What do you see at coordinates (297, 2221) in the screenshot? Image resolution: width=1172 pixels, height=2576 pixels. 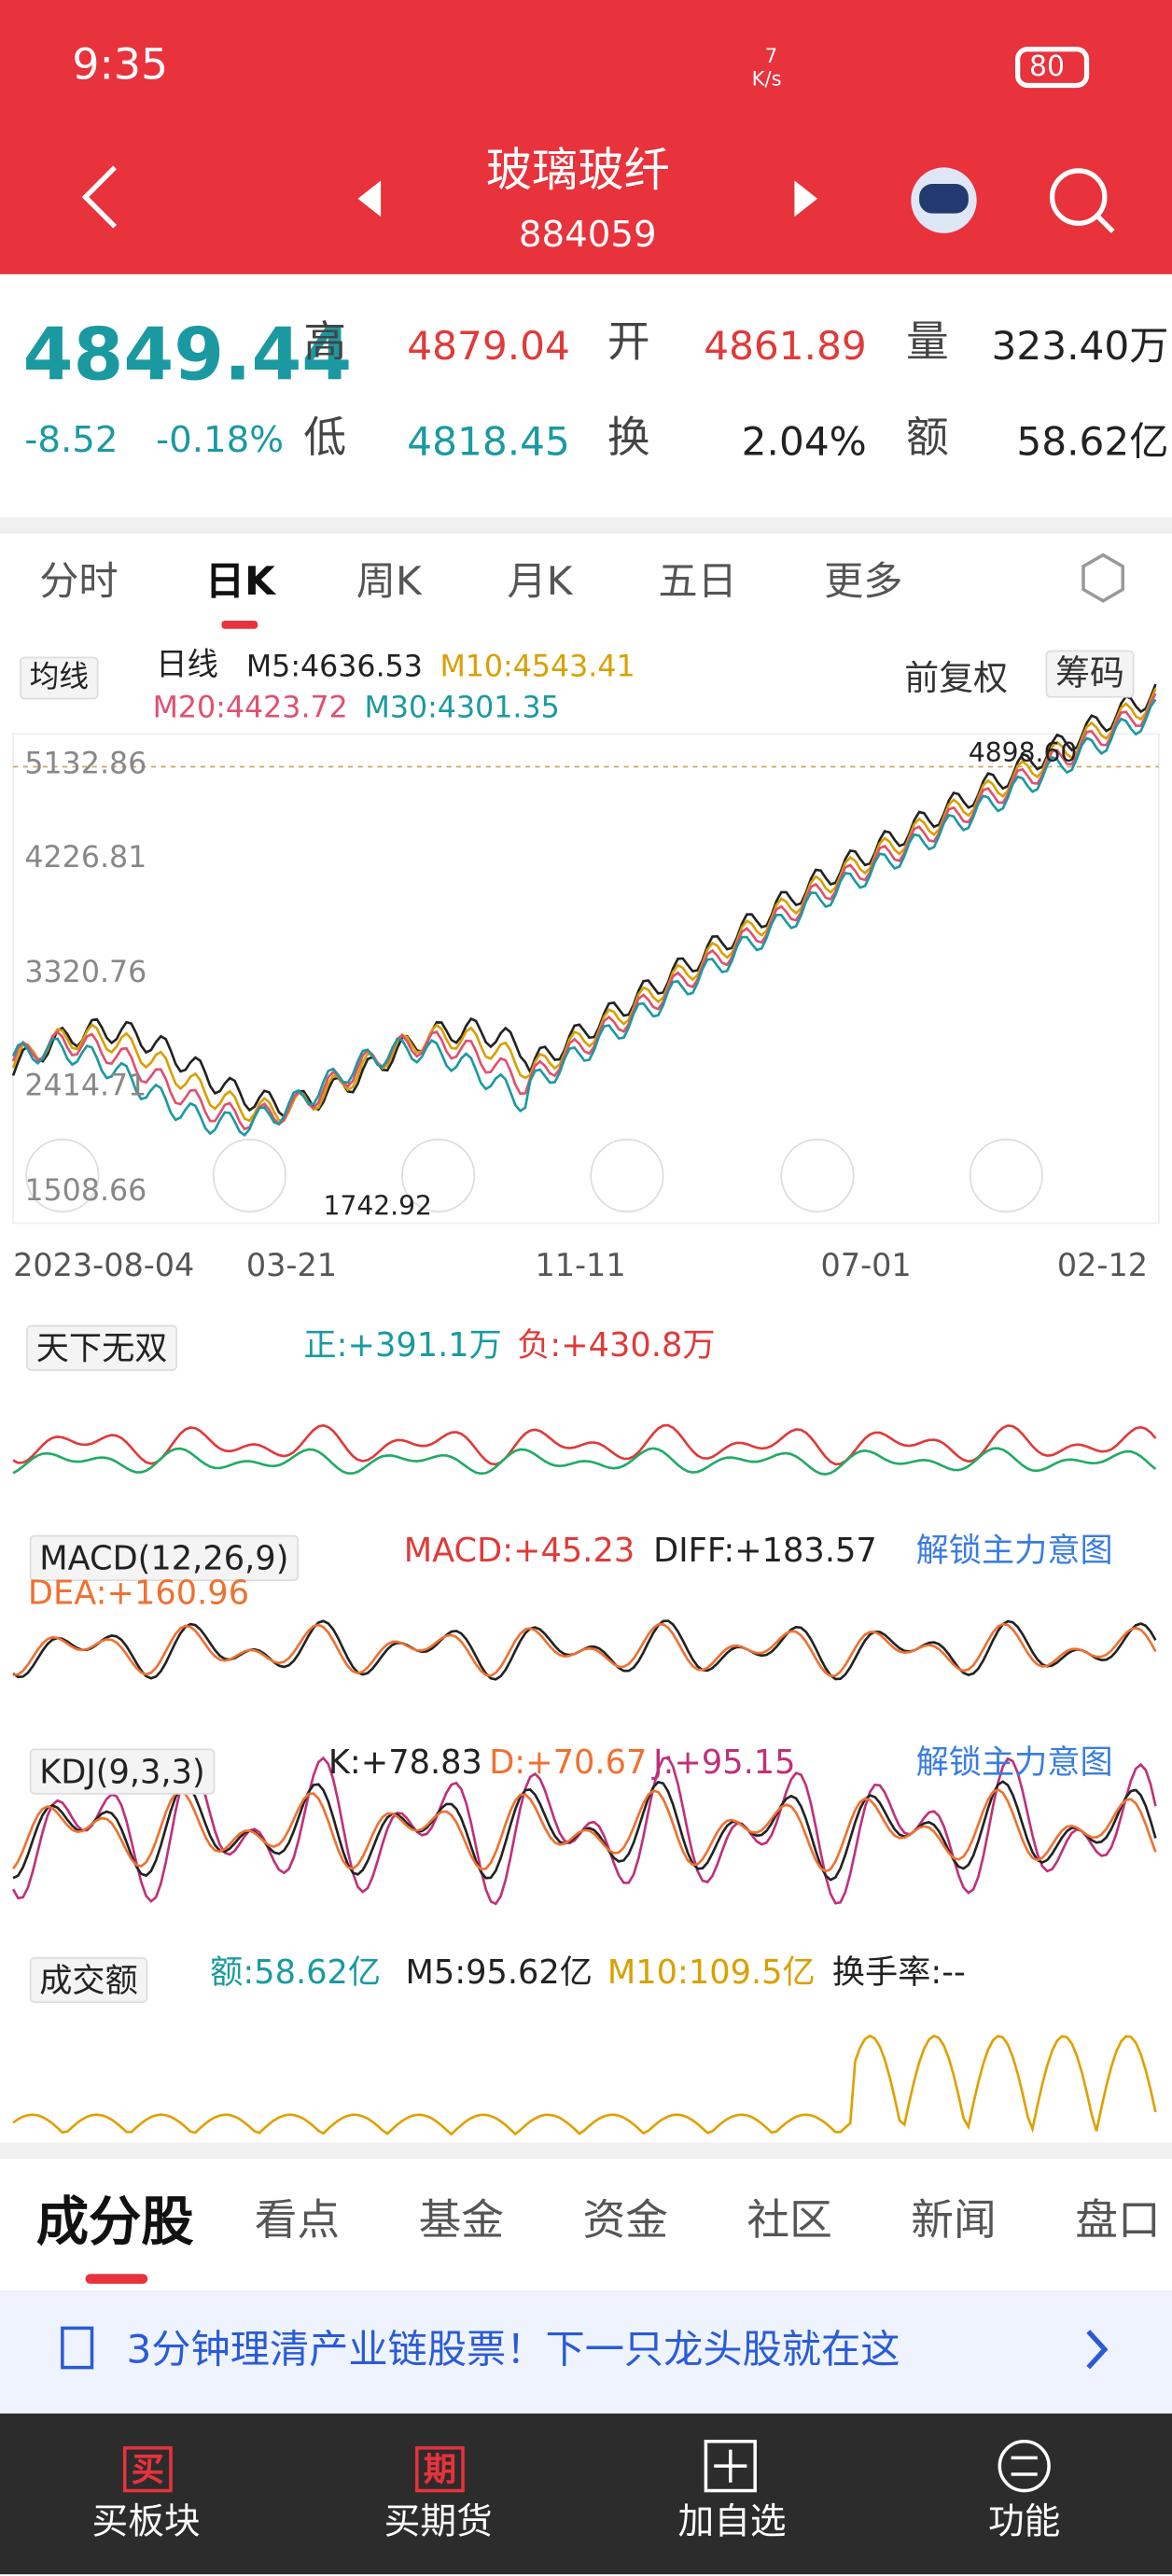 I see `bottom-tab: 看点` at bounding box center [297, 2221].